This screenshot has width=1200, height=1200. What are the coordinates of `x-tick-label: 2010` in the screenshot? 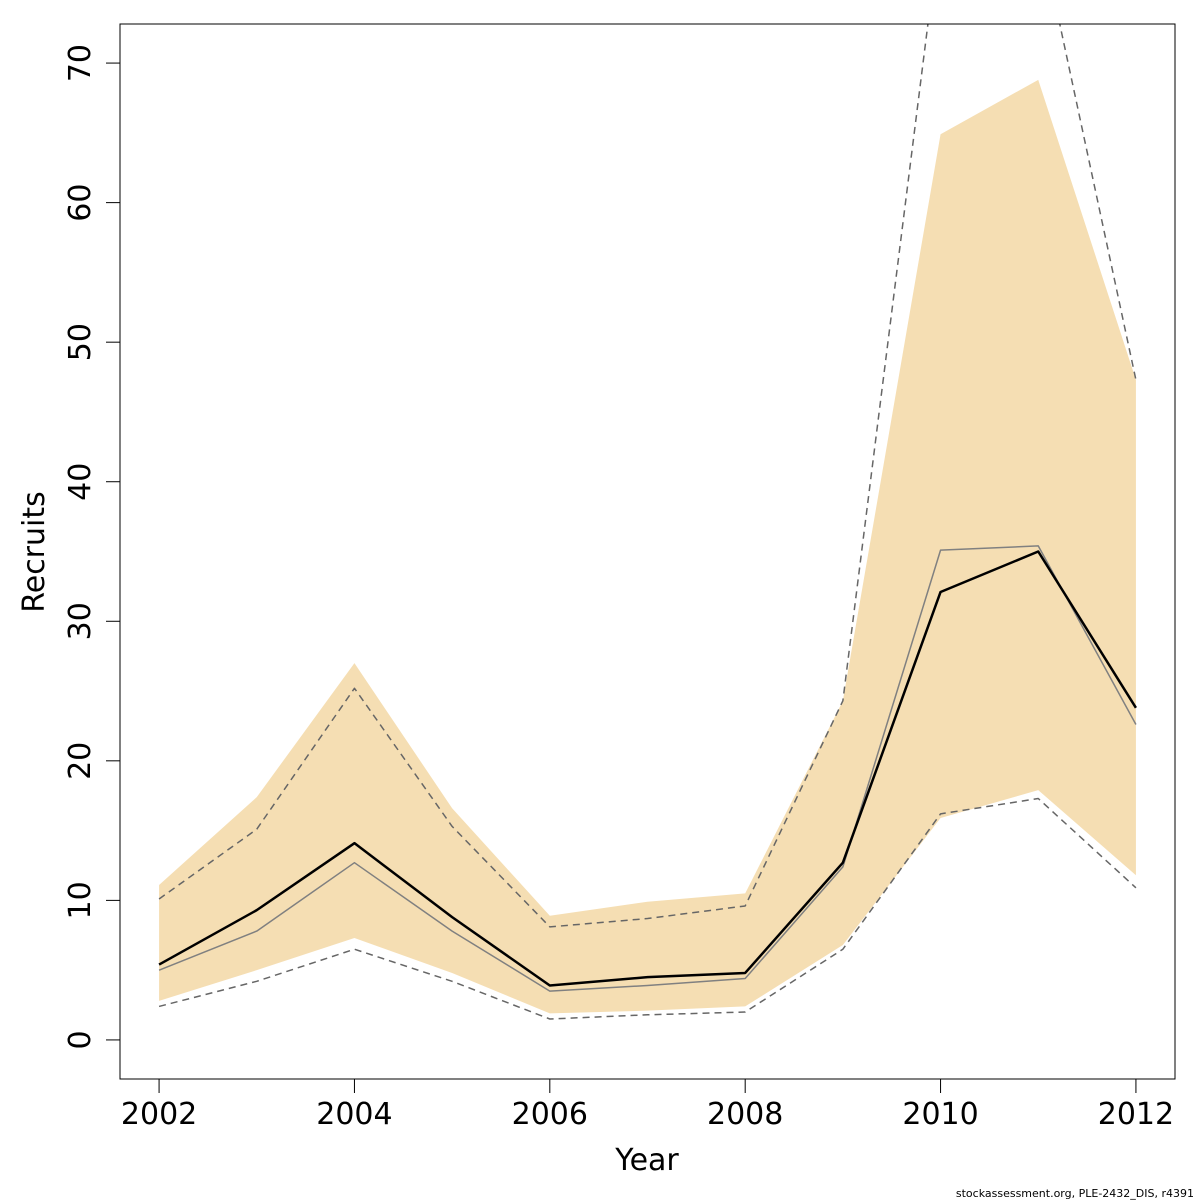 It's located at (940, 1114).